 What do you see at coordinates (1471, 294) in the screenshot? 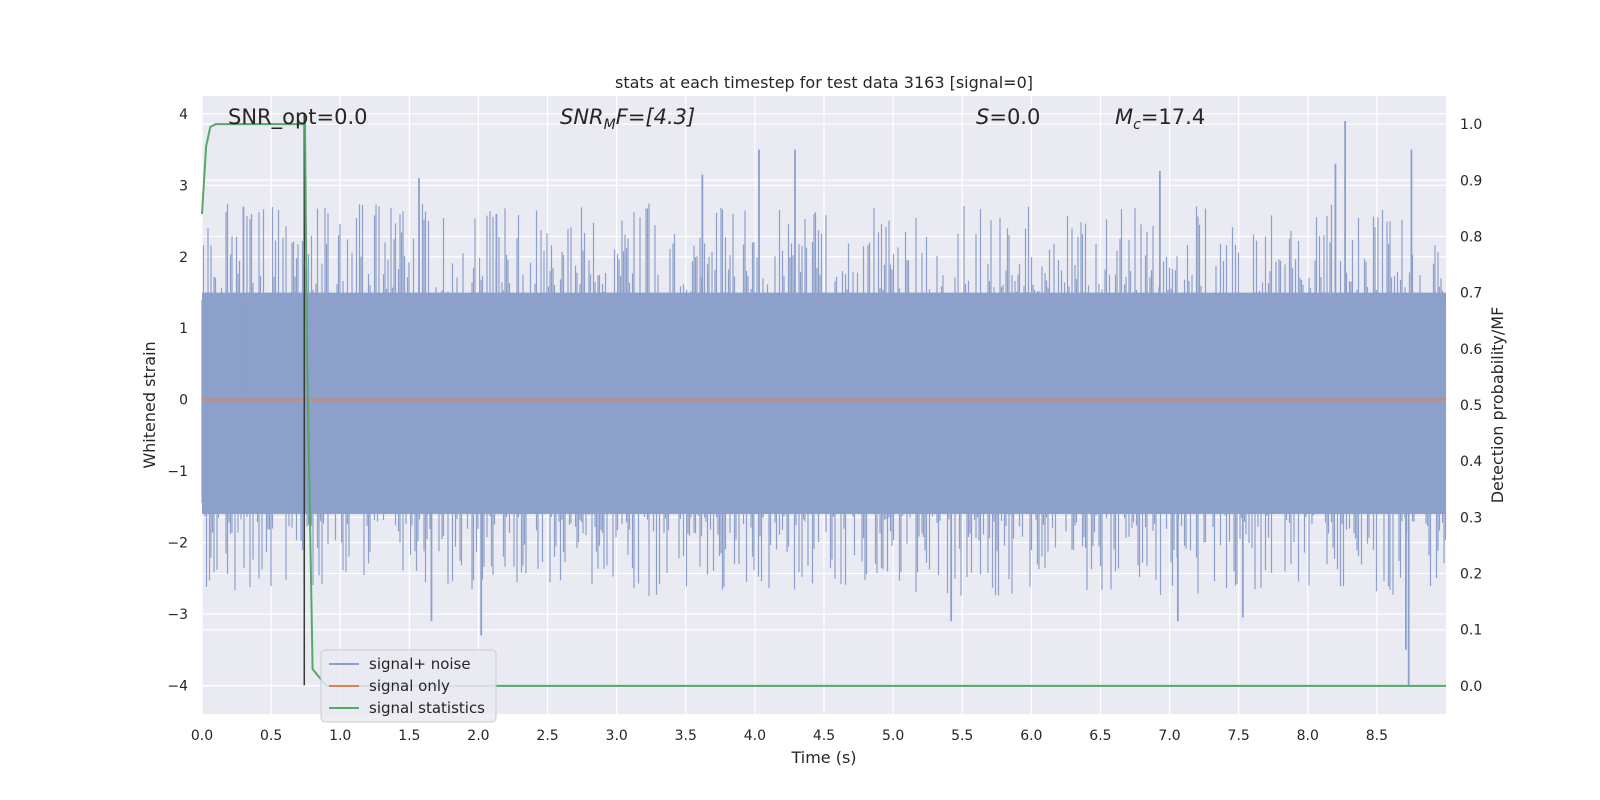
I see `y2-tick-label: 0.7` at bounding box center [1471, 294].